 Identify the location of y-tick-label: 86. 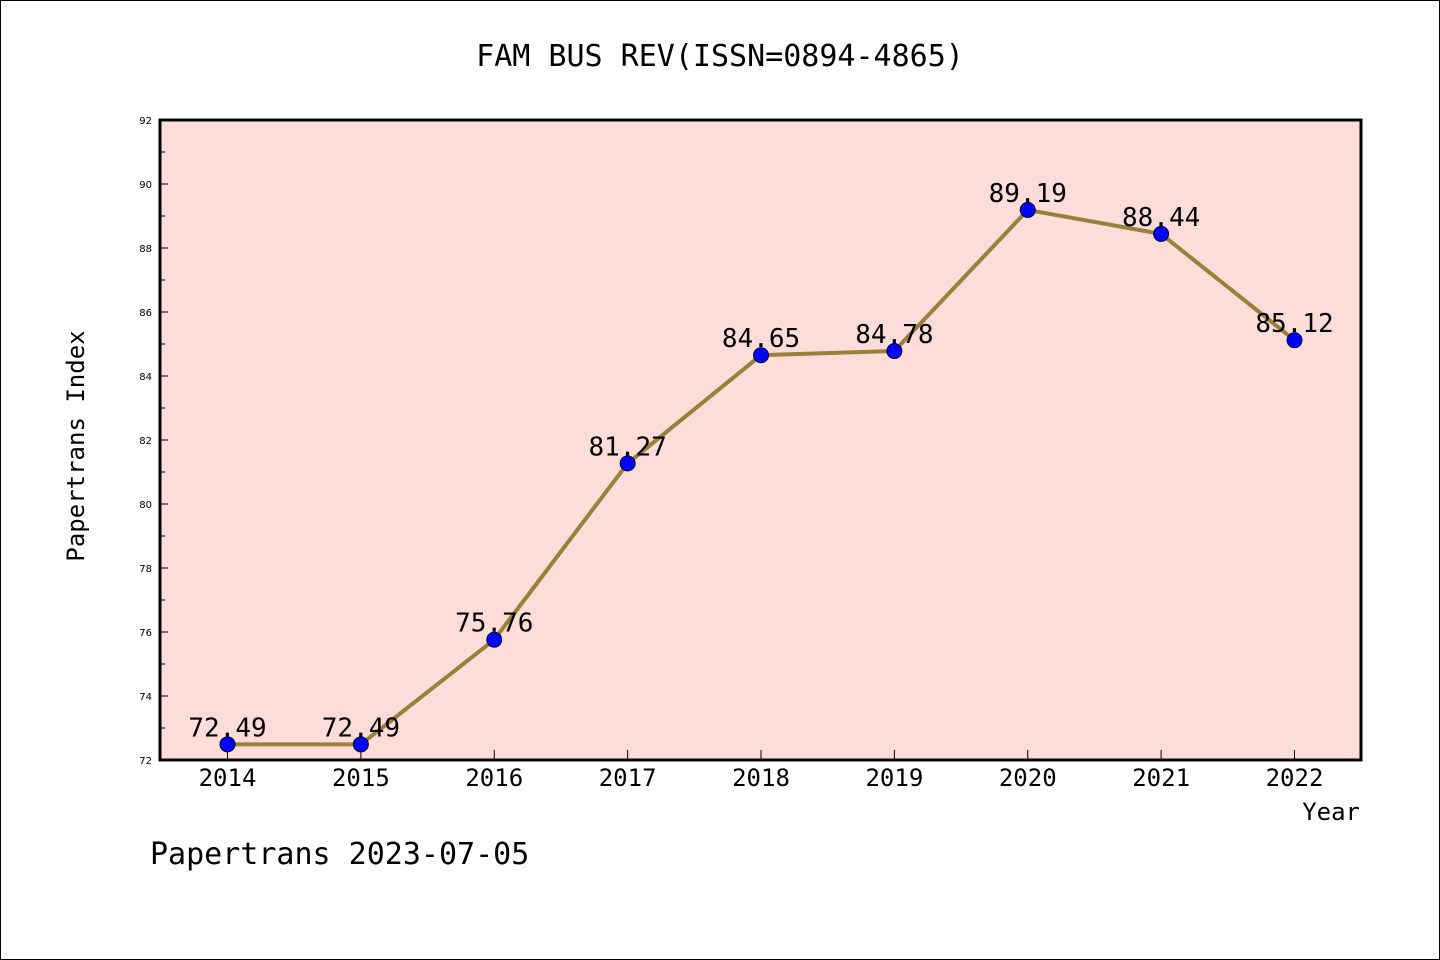
(145, 313).